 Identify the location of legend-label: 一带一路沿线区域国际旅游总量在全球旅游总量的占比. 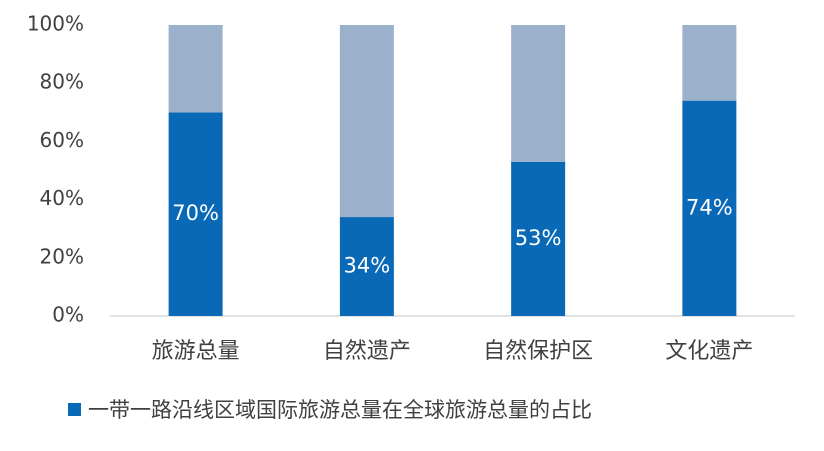
(340, 410).